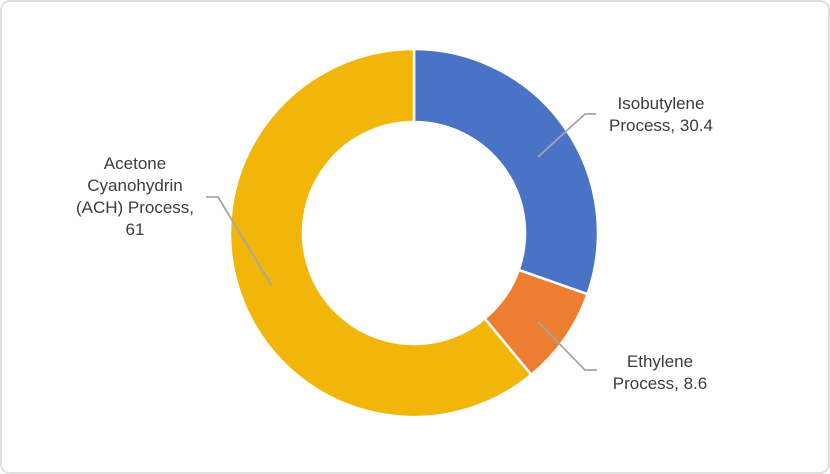  Describe the element at coordinates (506, 171) in the screenshot. I see `pie-slice-isobutylene-process` at that location.